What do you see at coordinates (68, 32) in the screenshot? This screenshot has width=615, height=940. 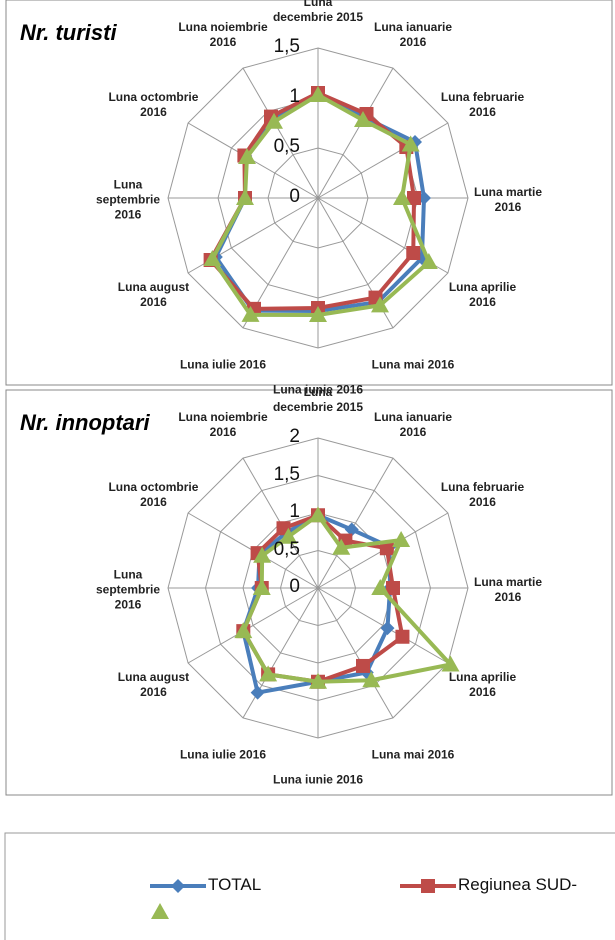 I see `chart-title: Nr. turisti` at bounding box center [68, 32].